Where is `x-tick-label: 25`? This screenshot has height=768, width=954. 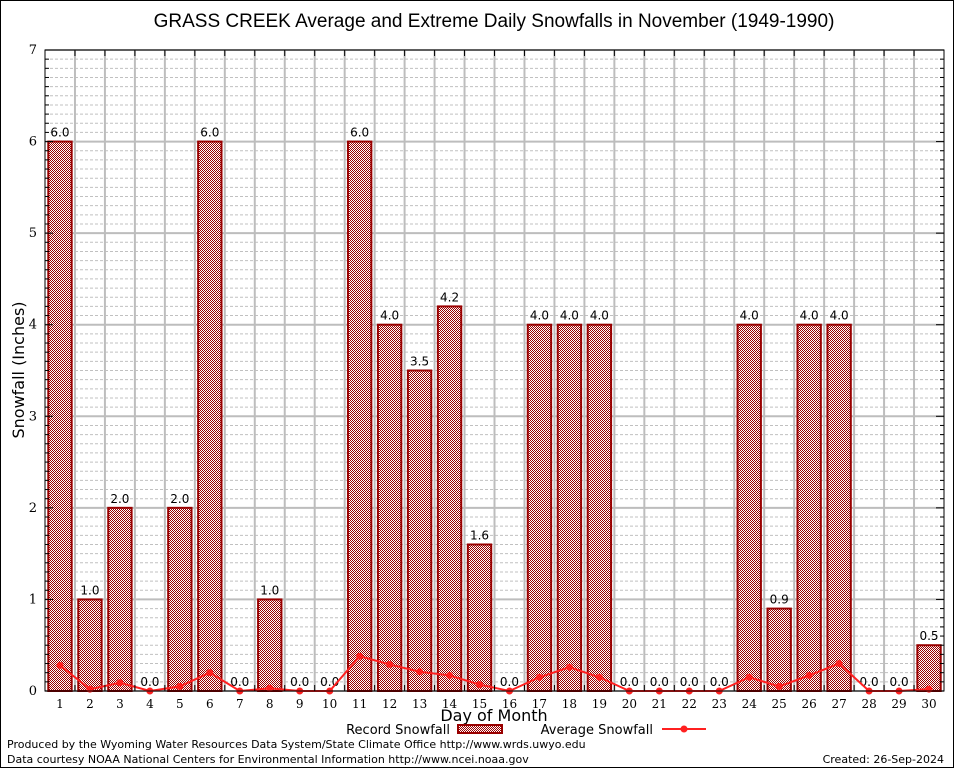
x-tick-label: 25 is located at coordinates (779, 704).